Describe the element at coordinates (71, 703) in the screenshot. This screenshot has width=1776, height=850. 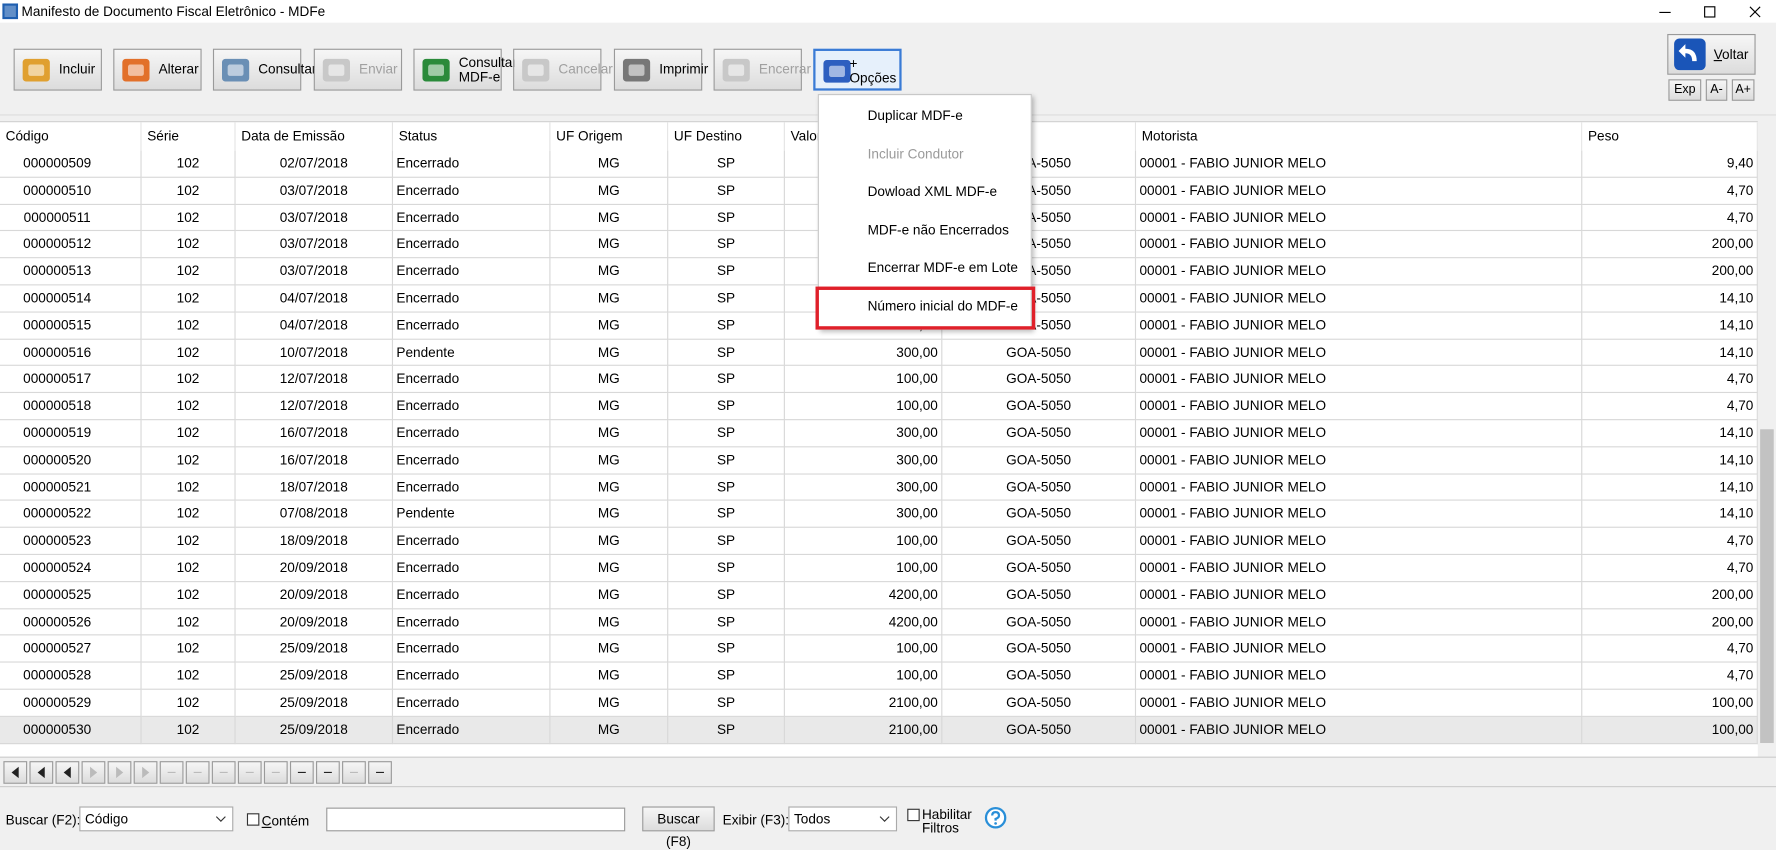
I see `table-cell: 000000529` at that location.